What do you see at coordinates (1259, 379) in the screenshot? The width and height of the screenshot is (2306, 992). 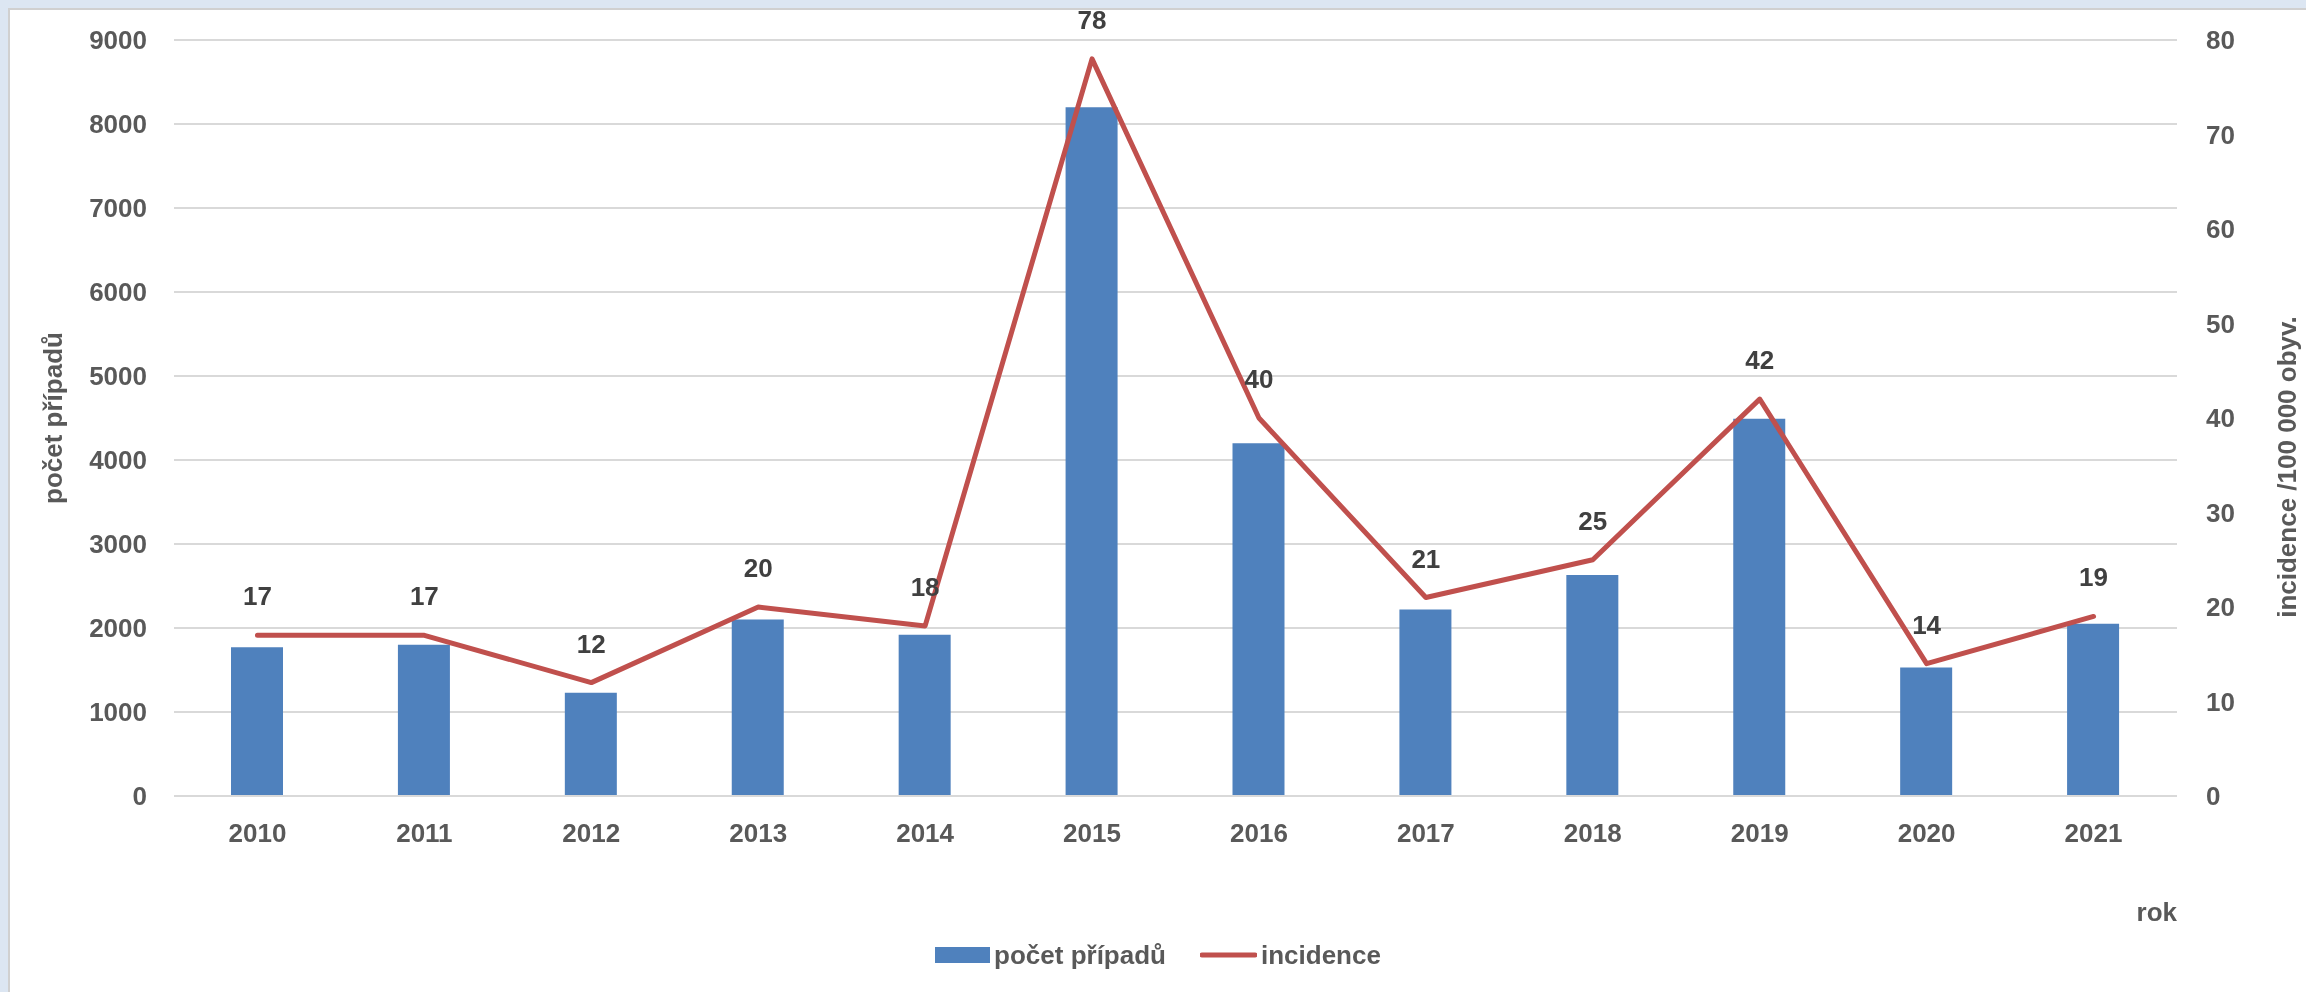 I see `data-label: 40` at bounding box center [1259, 379].